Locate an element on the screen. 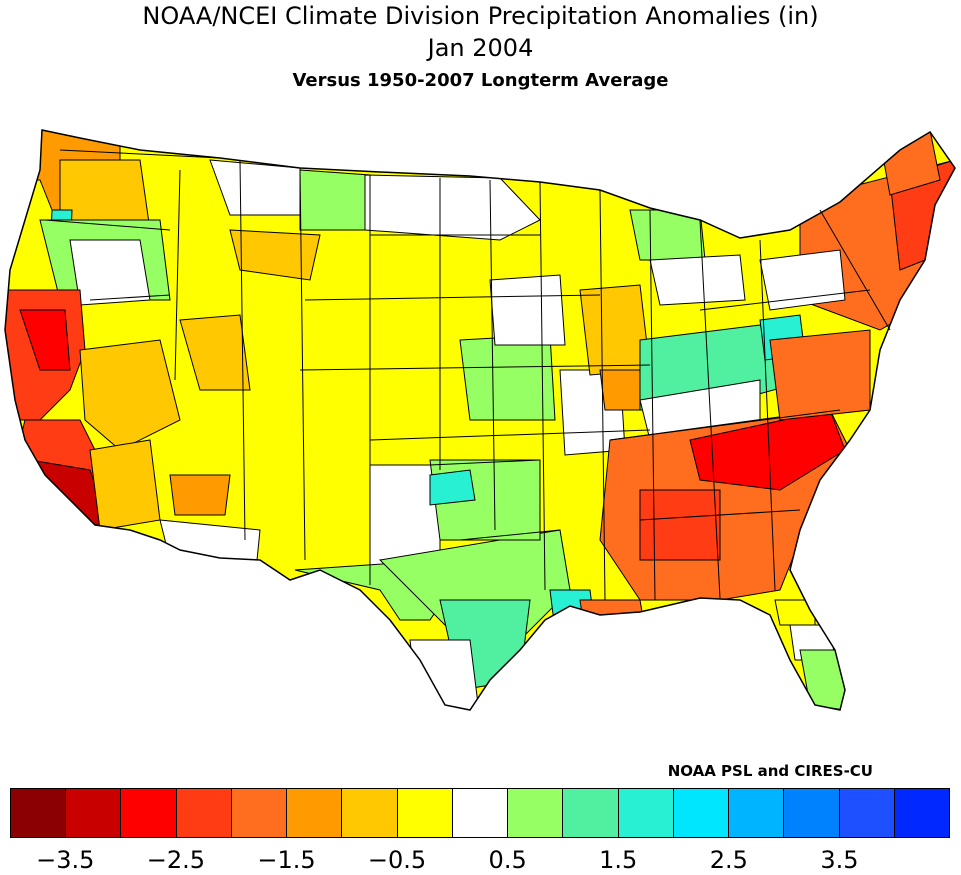 The image size is (961, 875). legend-tick-label: −2.5 is located at coordinates (176, 860).